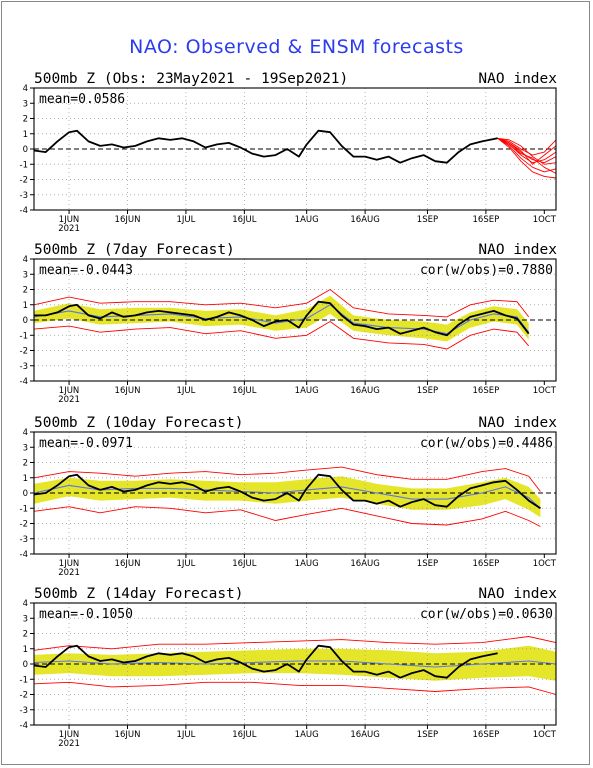 The width and height of the screenshot is (593, 768). I want to click on mean-label: mean=-0.1050, so click(86, 614).